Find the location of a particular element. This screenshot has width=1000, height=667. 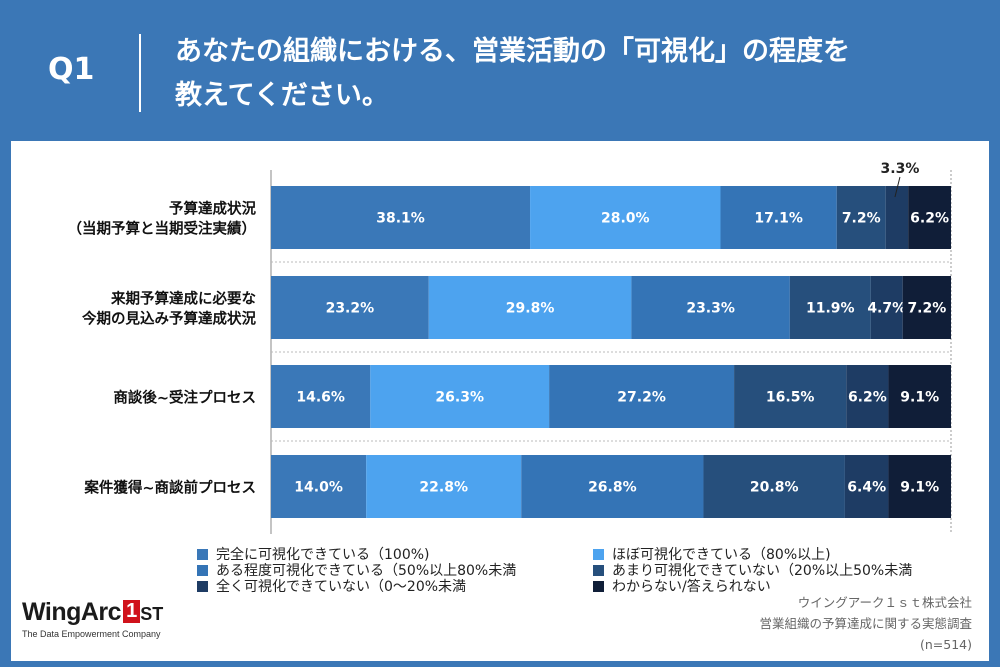

legend-item: わからない/答えられない is located at coordinates (682, 586).